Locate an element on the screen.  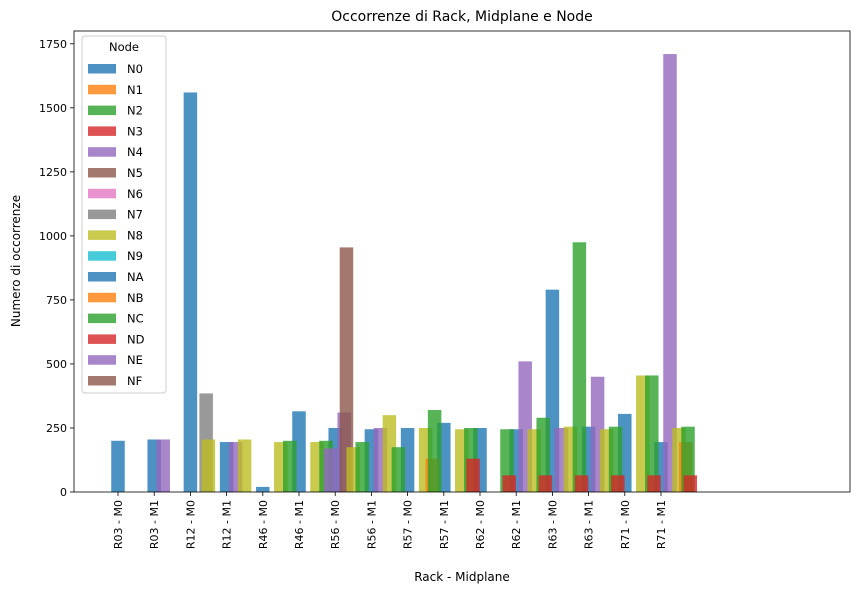
legend-swatch-nc is located at coordinates (102, 318).